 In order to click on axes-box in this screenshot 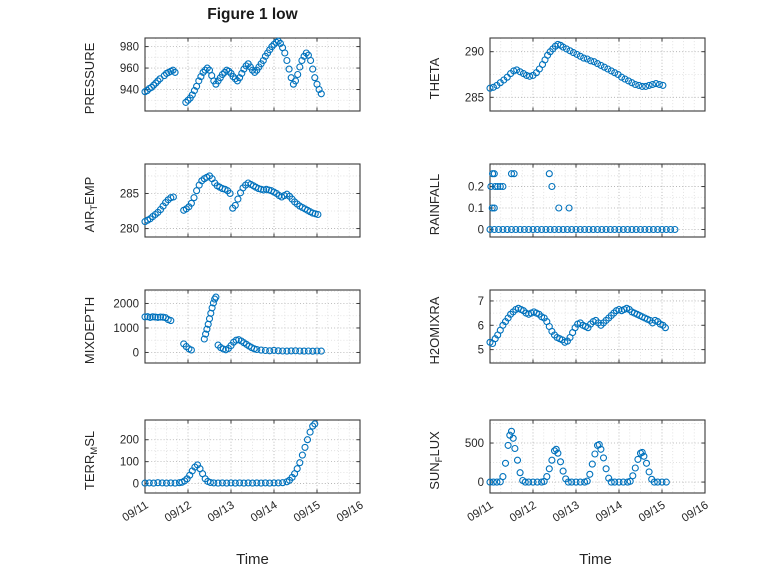, I will do `click(597, 326)`.